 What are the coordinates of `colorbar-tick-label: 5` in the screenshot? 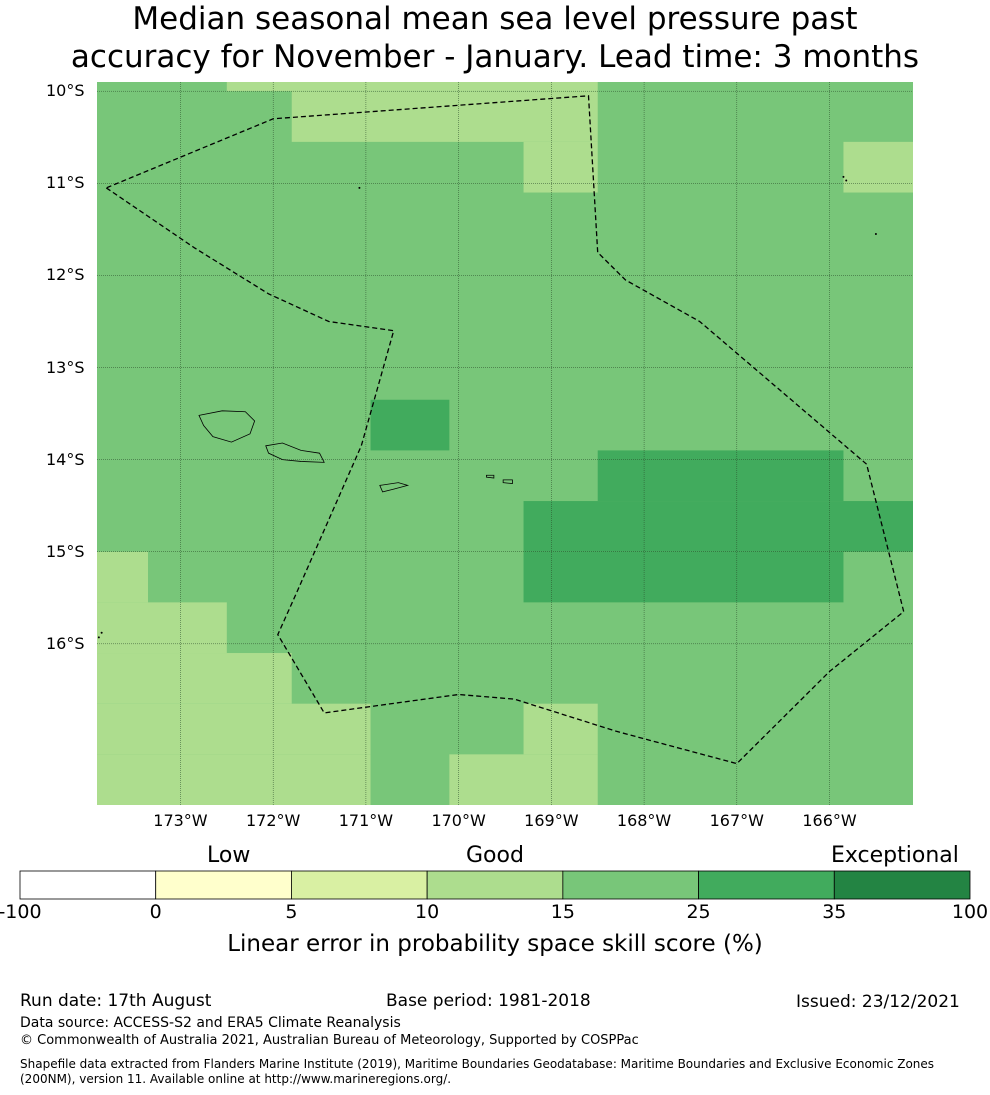 It's located at (291, 912).